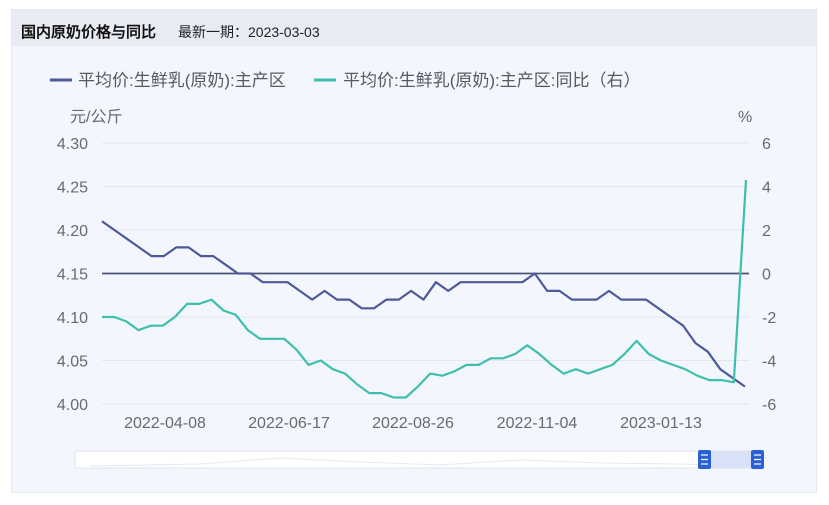 Image resolution: width=829 pixels, height=505 pixels. Describe the element at coordinates (769, 362) in the screenshot. I see `y-right-tick-label: -4` at that location.